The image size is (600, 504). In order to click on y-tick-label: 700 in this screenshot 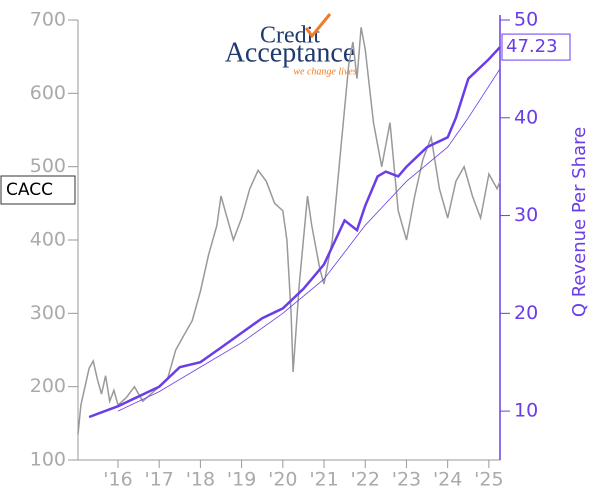, I will do `click(48, 20)`.